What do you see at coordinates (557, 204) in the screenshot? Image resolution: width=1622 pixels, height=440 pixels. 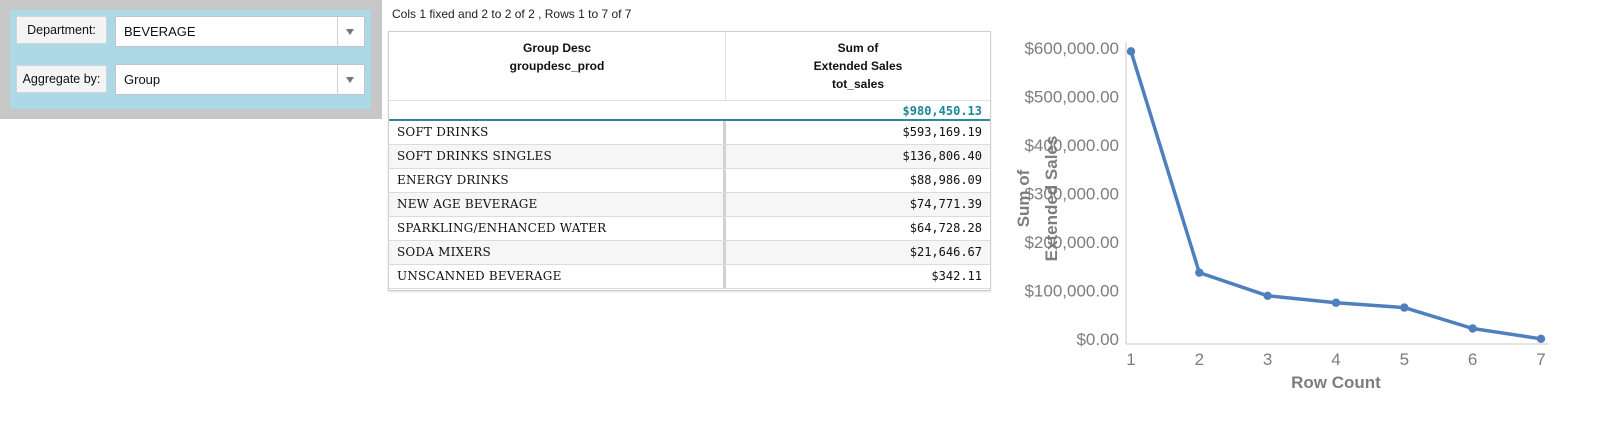 I see `group-cell: NEW AGE BEVERAGE` at bounding box center [557, 204].